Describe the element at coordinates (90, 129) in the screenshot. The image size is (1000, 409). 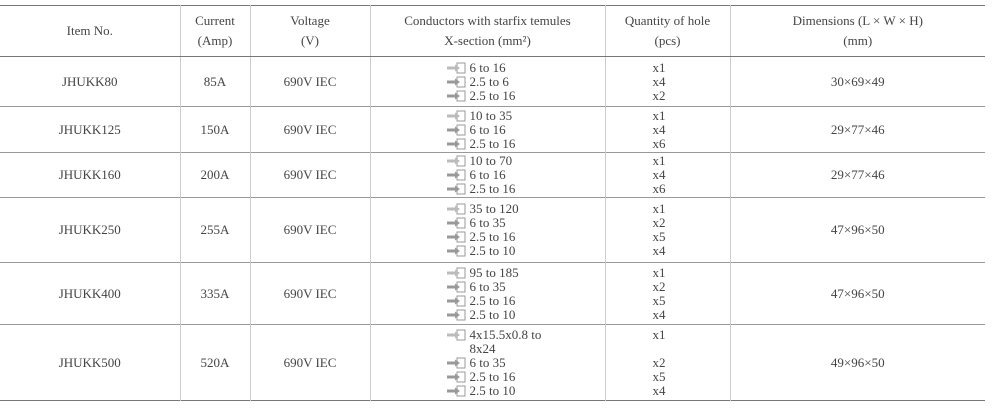
I see `item-cell: JHUKK125` at that location.